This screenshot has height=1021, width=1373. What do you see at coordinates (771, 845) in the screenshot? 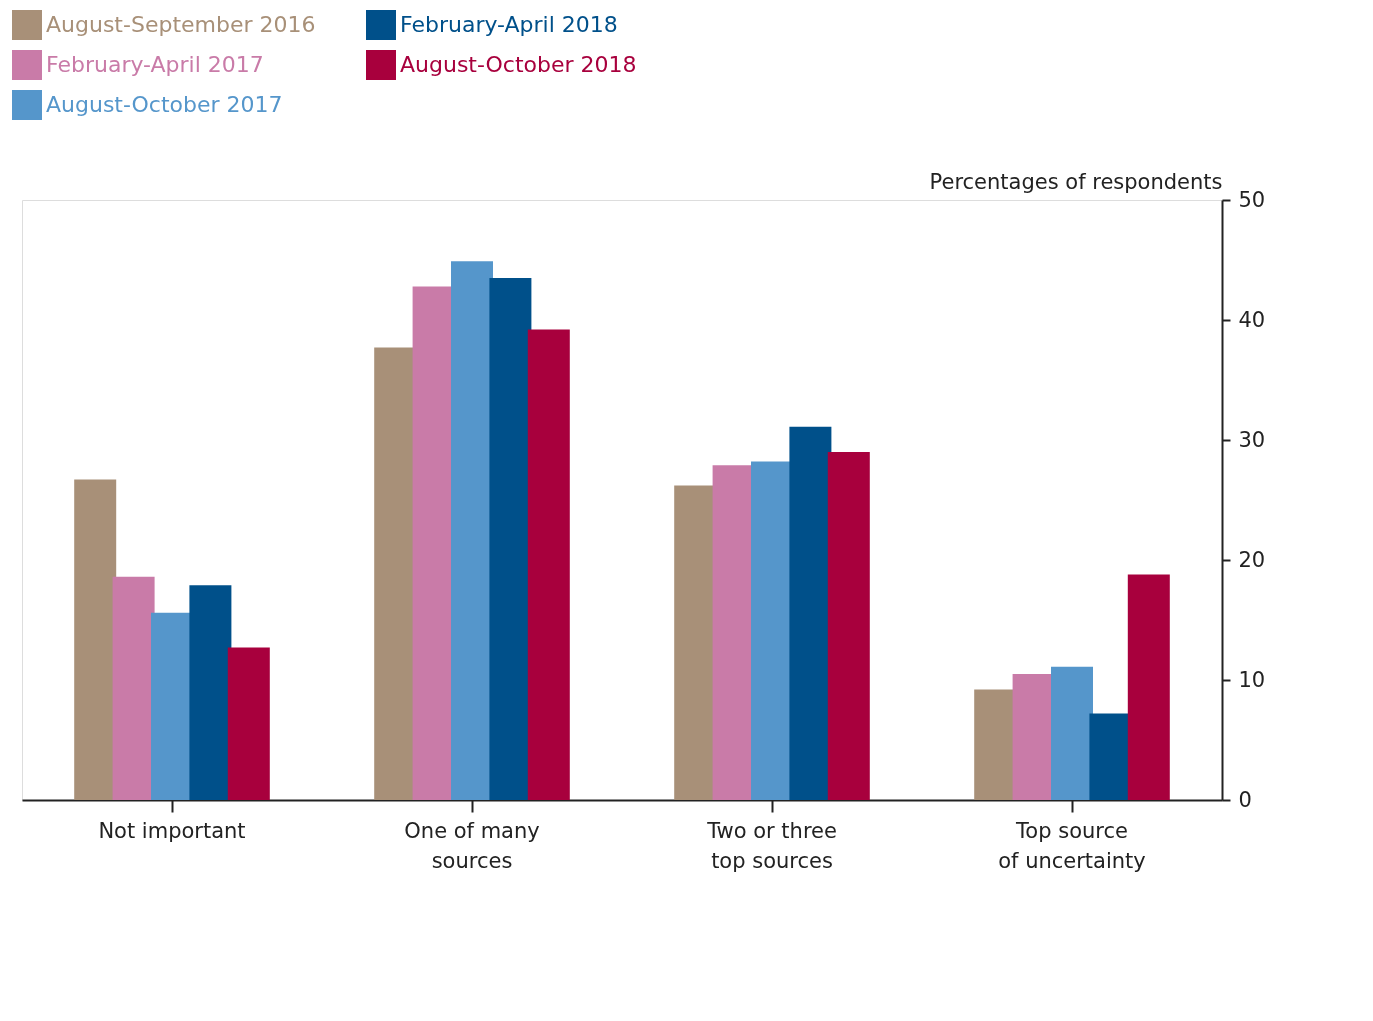
I see `x-tick-label: Two or three top sources` at bounding box center [771, 845].